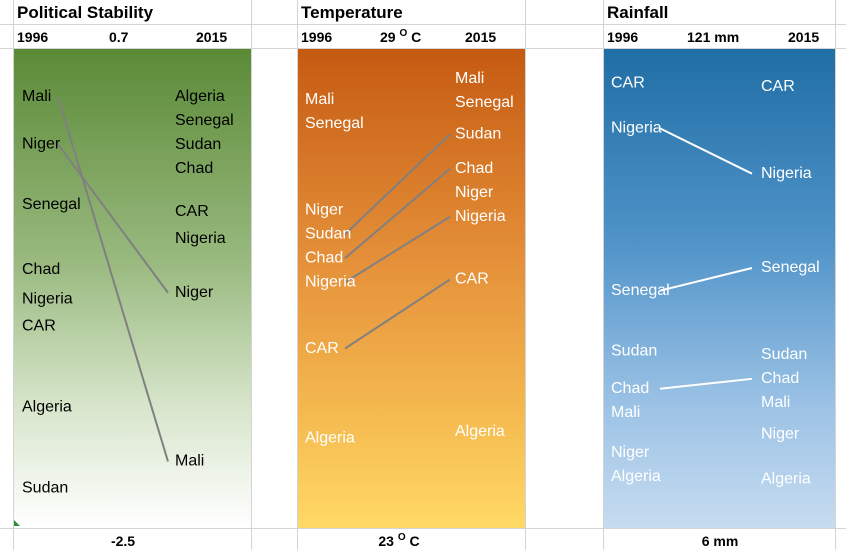 This screenshot has width=846, height=550. What do you see at coordinates (638, 12) in the screenshot?
I see `panel-title: Rainfall` at bounding box center [638, 12].